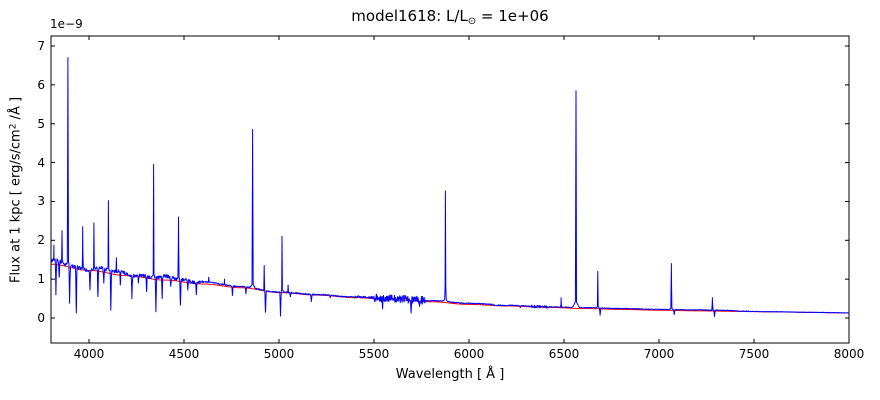  Describe the element at coordinates (41, 84) in the screenshot. I see `y-tick-label-6: 6` at that location.